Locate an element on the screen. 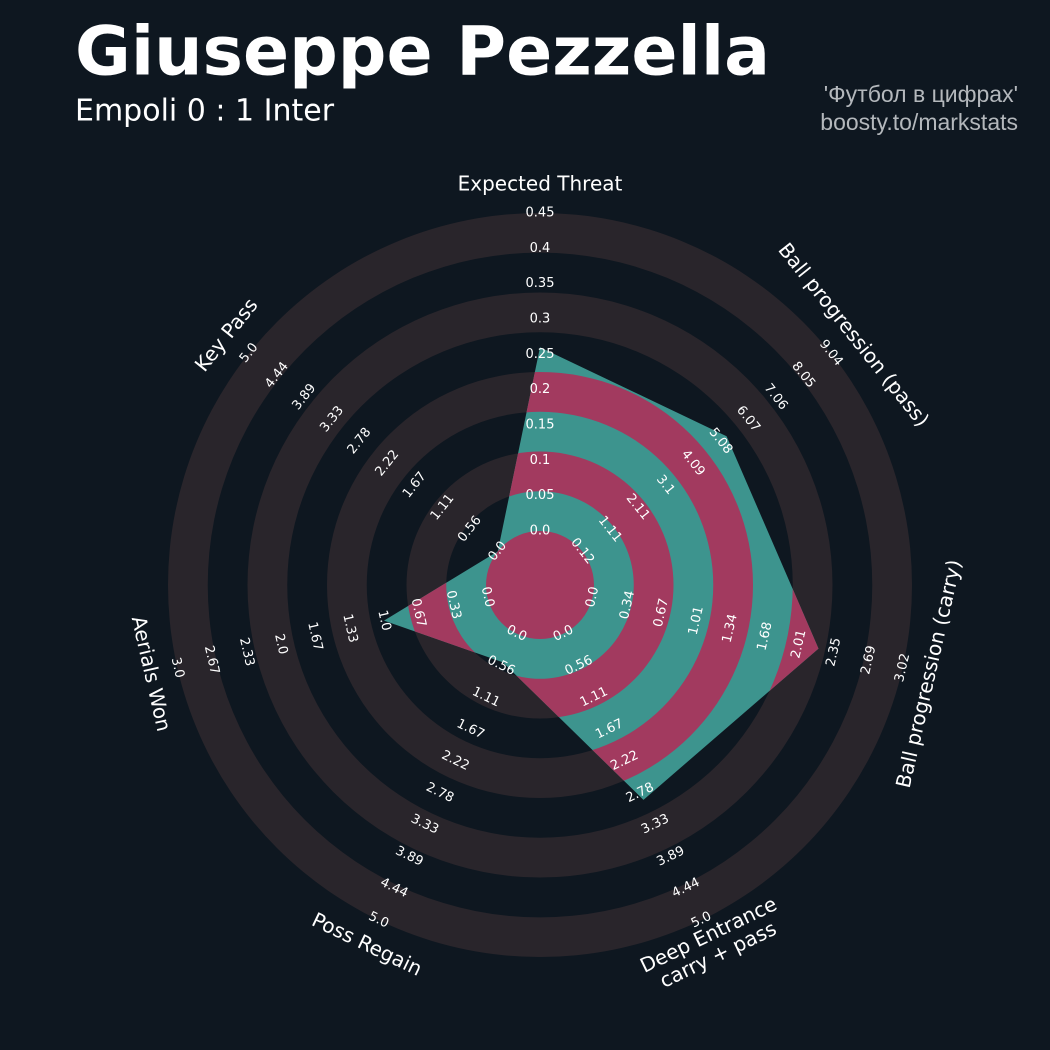  tick-label: 0.34 is located at coordinates (627, 605).